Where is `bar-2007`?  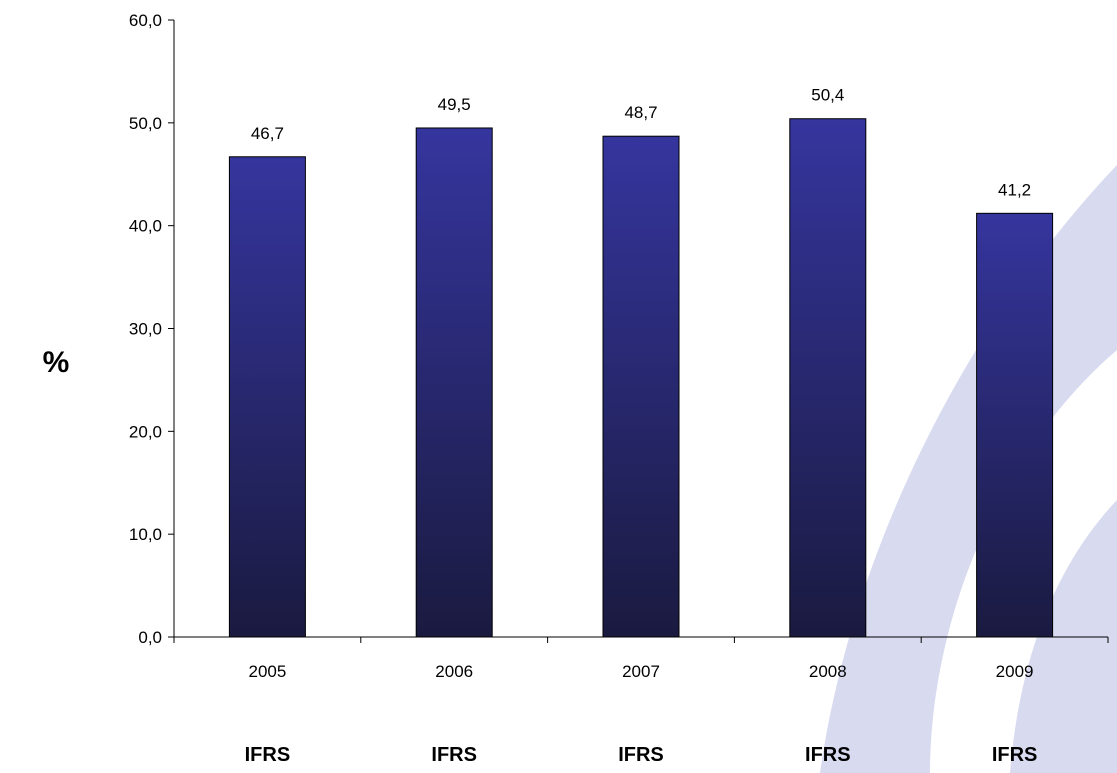 bar-2007 is located at coordinates (641, 386).